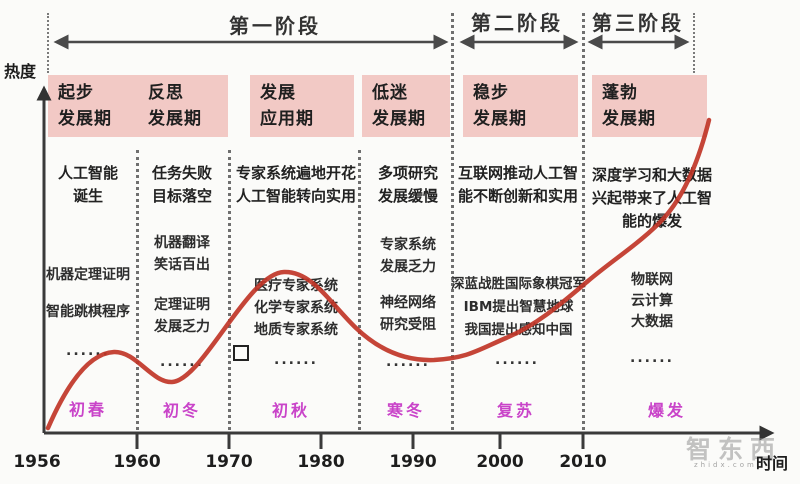 The width and height of the screenshot is (800, 484). What do you see at coordinates (500, 462) in the screenshot?
I see `year-2000: 2000` at bounding box center [500, 462].